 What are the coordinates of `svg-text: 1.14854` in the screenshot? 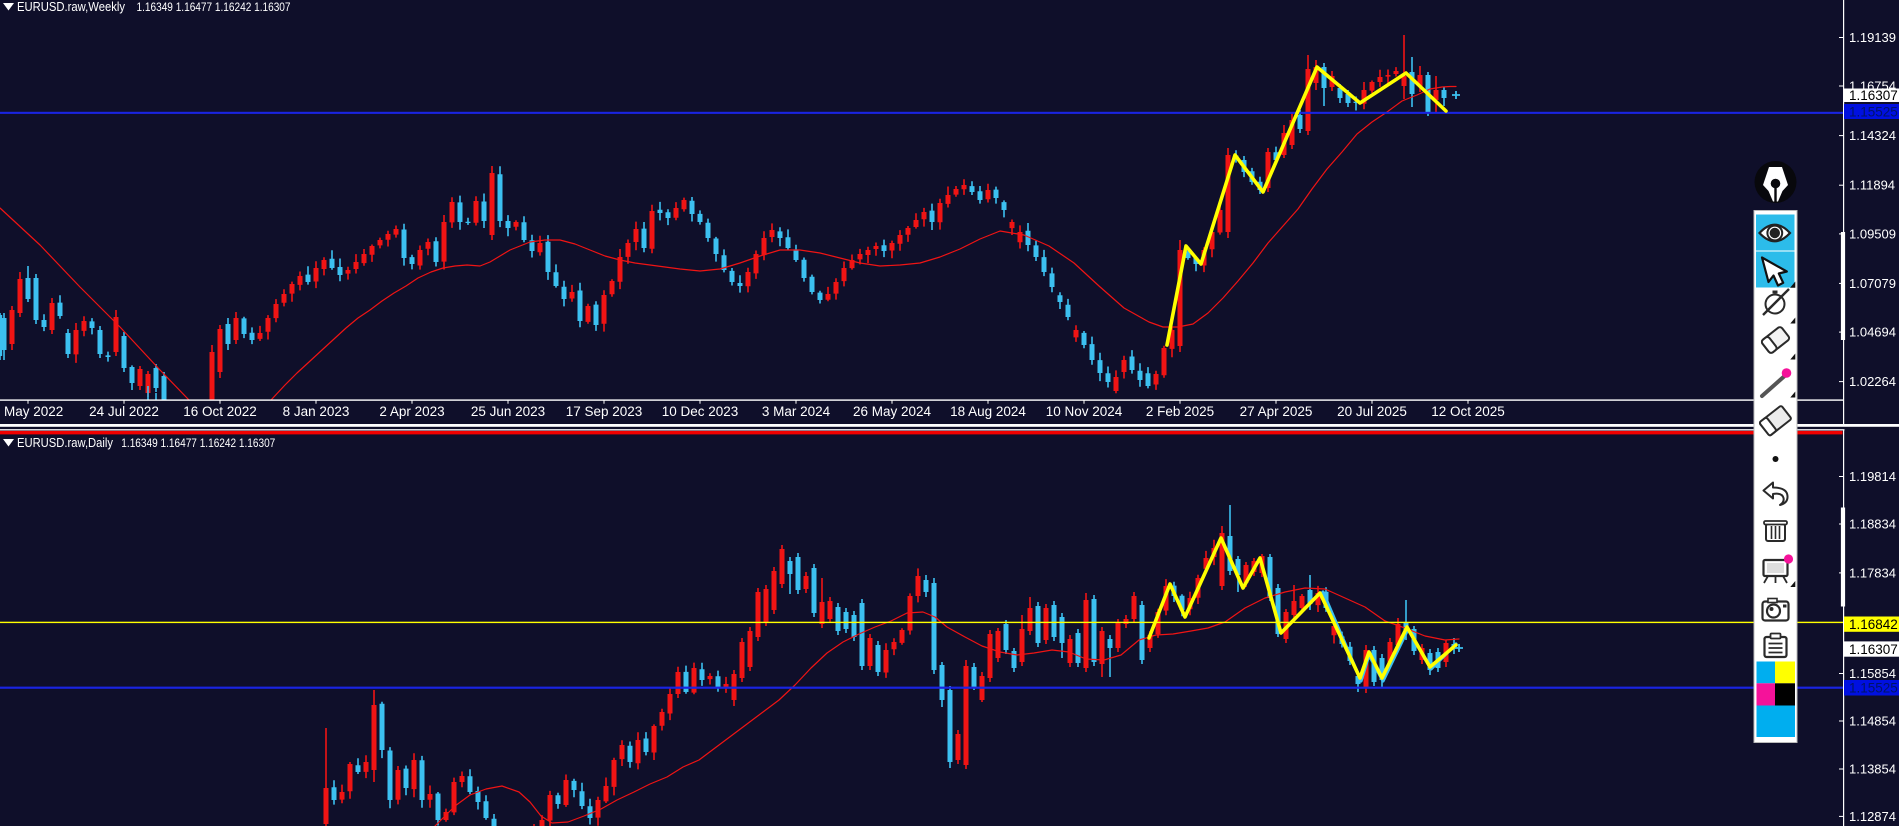 It's located at (1872, 721).